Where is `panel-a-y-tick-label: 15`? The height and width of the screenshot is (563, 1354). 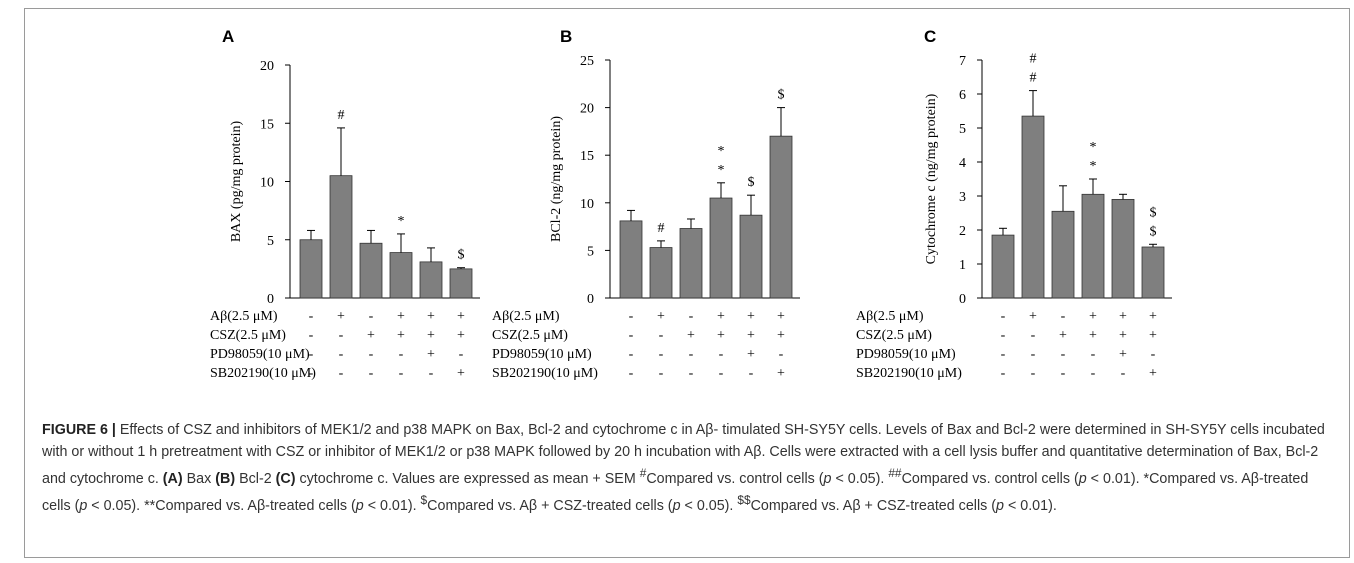
panel-a-y-tick-label: 15 is located at coordinates (267, 124).